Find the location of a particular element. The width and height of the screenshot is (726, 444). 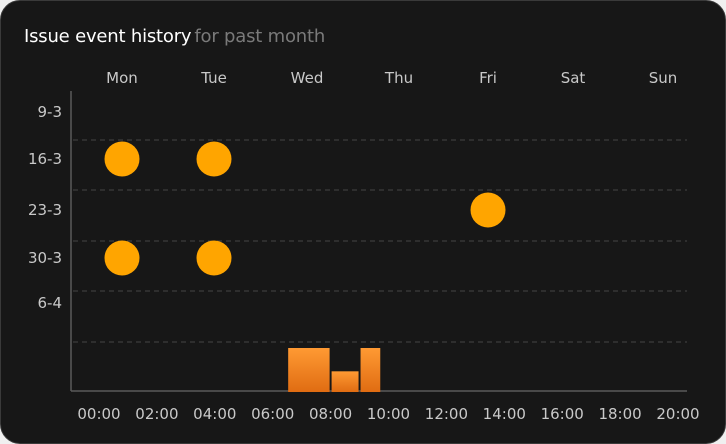

time-tick-2000: 20:00 is located at coordinates (677, 414).